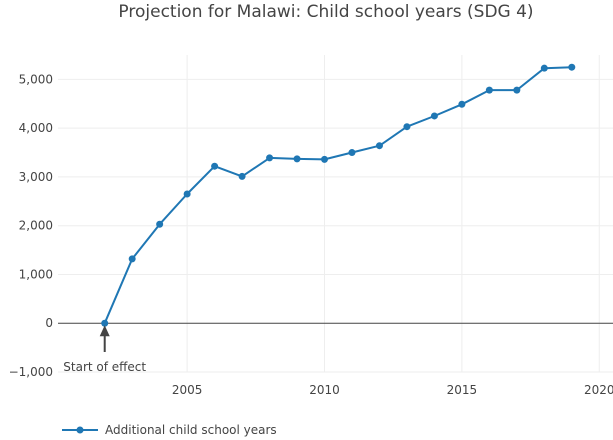 Image resolution: width=613 pixels, height=440 pixels. I want to click on y-tick-label: 3,000, so click(36, 177).